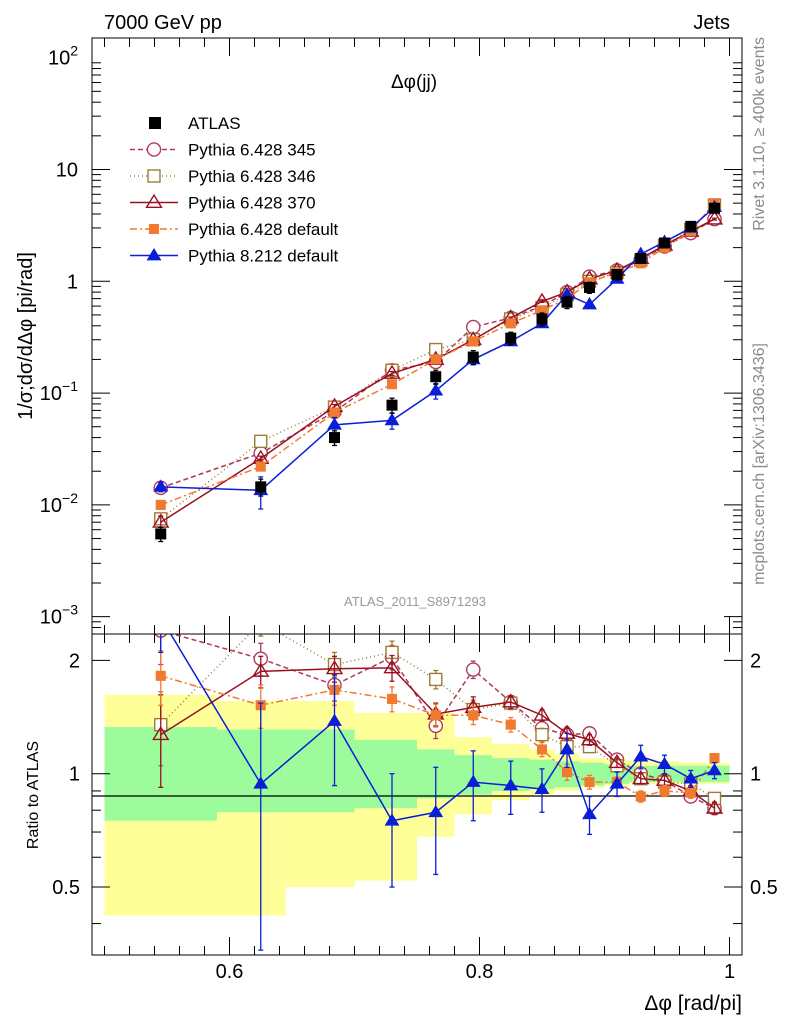  I want to click on y-tick-exponent: −3, so click(70, 610).